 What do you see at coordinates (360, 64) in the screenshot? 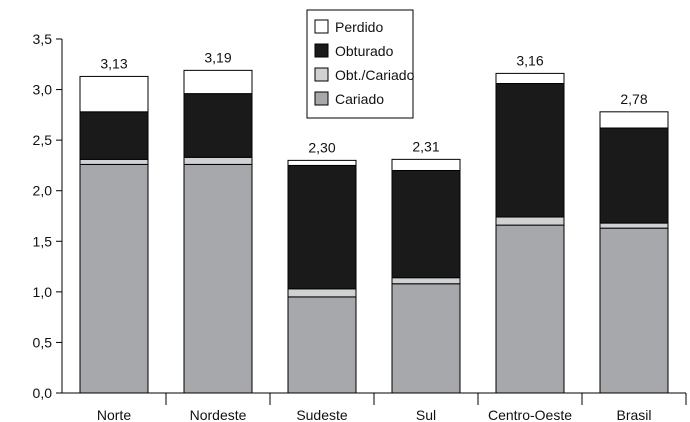
I see `legend: Perdido Obturado Obt./Cariado Cariado` at bounding box center [360, 64].